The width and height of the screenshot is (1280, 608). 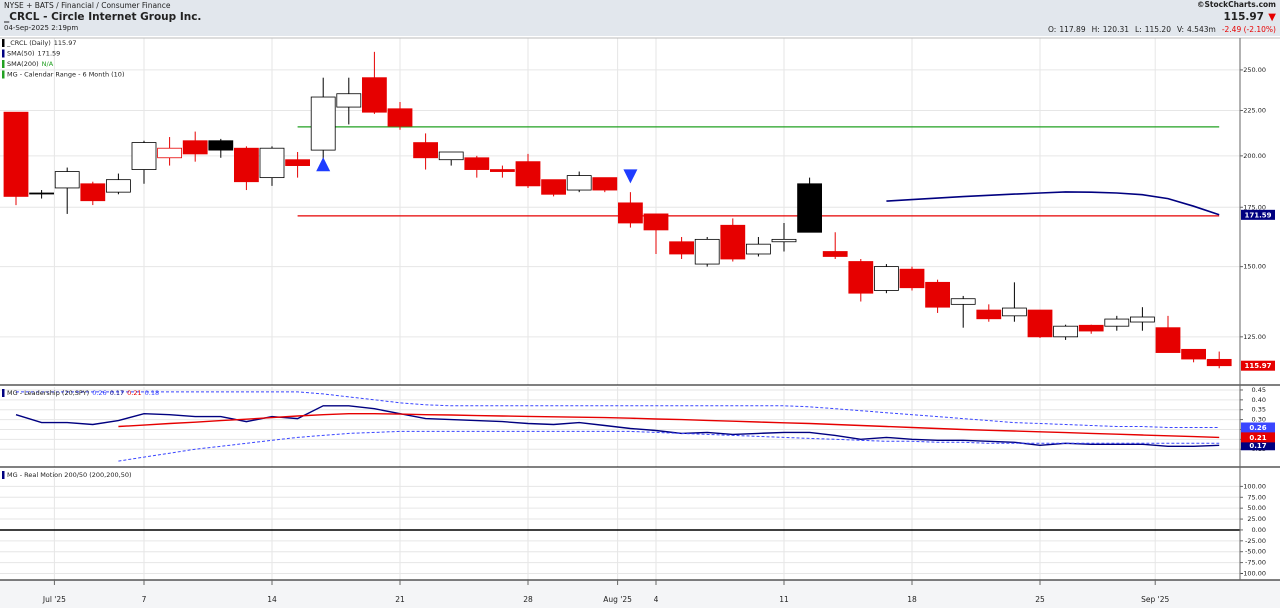 I want to click on quote-value: 115.20, so click(x=1158, y=29).